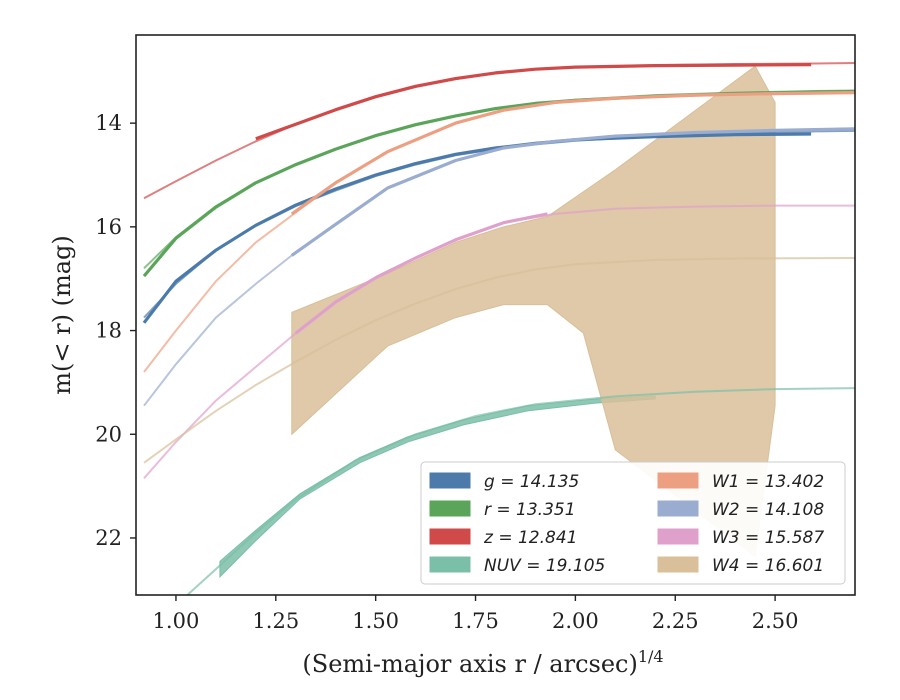 Image resolution: width=900 pixels, height=700 pixels. Describe the element at coordinates (651, 656) in the screenshot. I see `x-axis-label-superscript: 1/4` at that location.